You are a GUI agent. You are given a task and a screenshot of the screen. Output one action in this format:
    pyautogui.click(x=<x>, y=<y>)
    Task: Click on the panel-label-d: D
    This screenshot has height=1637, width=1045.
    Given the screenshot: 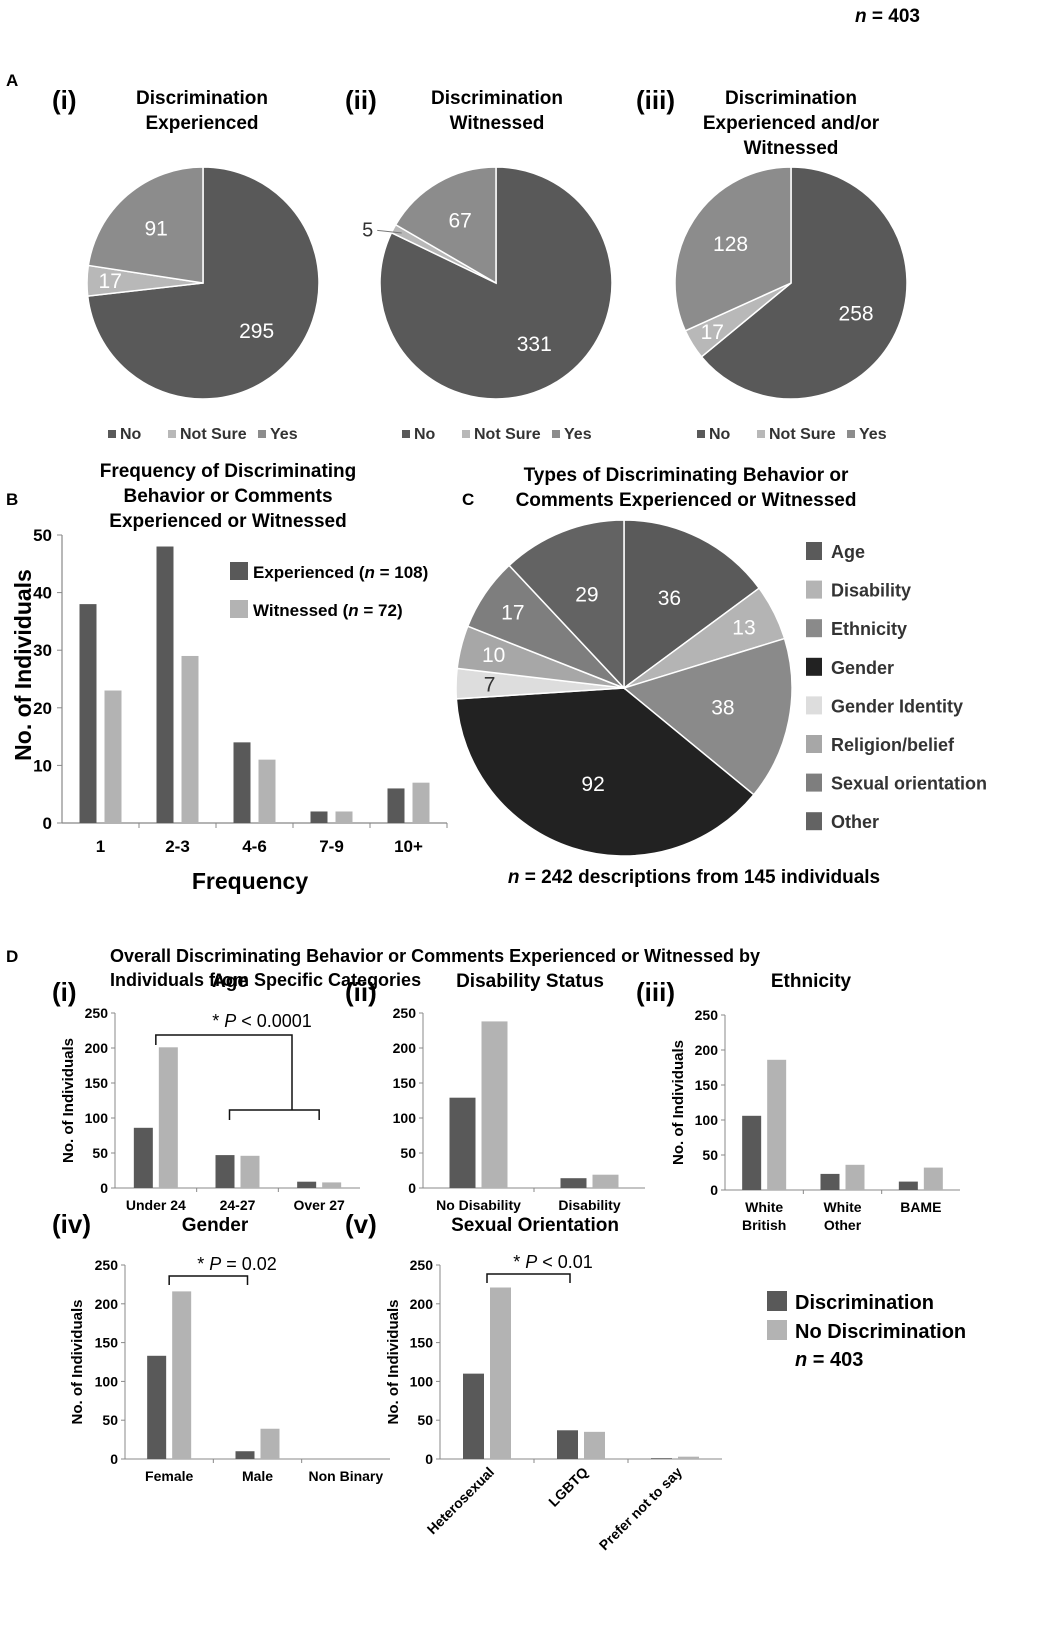 What is the action you would take?
    pyautogui.click(x=12, y=956)
    